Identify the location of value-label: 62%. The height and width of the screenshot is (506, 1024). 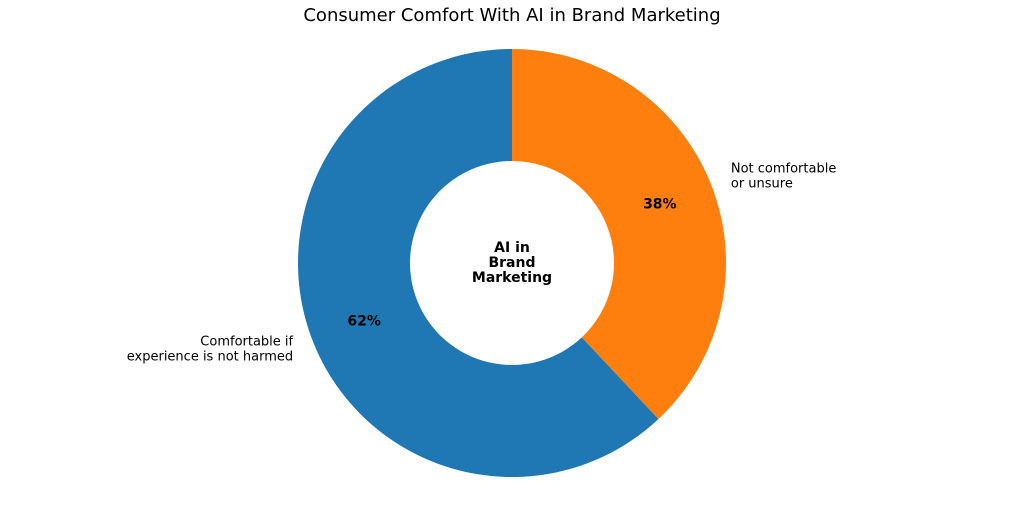
(364, 322).